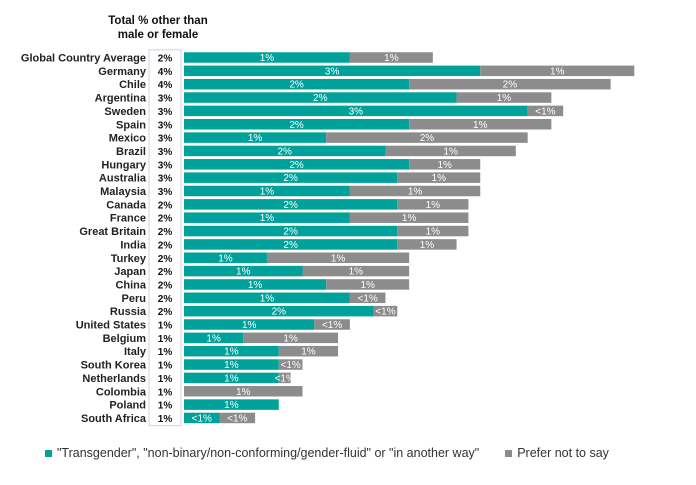  Describe the element at coordinates (134, 299) in the screenshot. I see `category-label: Peru` at that location.